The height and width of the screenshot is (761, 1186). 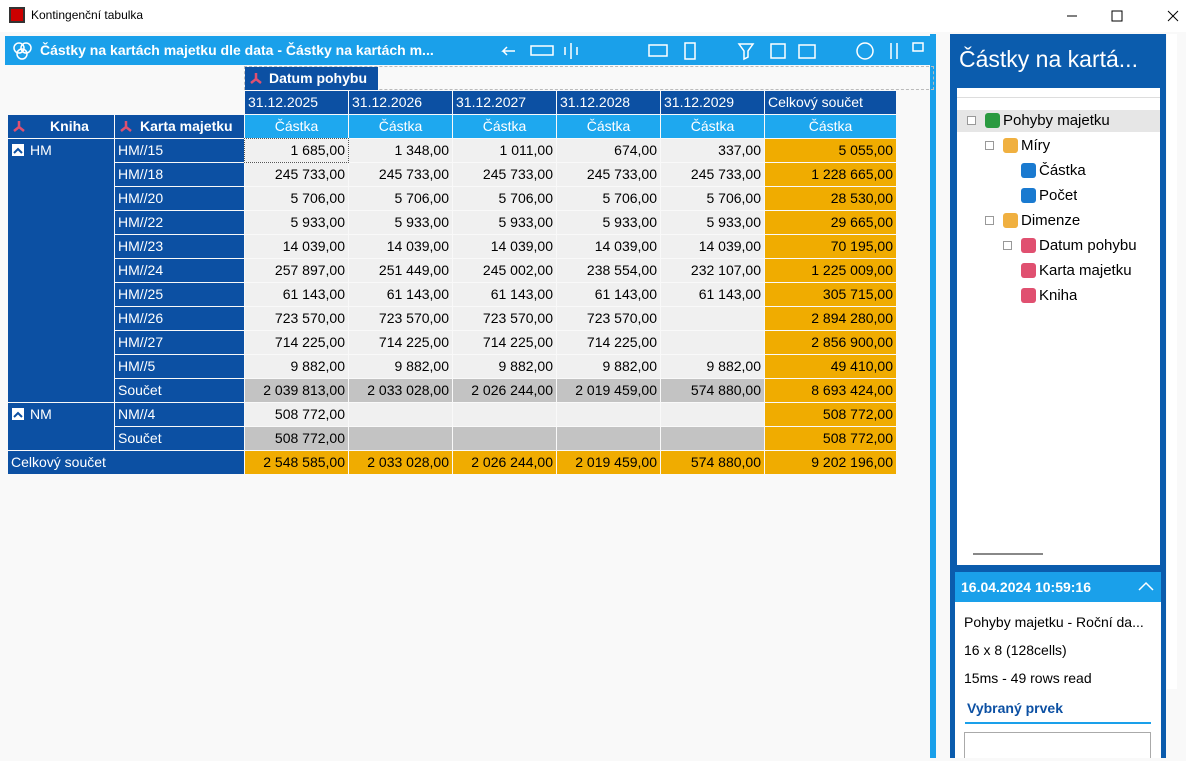 What do you see at coordinates (1015, 708) in the screenshot?
I see `info-section: Vybraný prvek` at bounding box center [1015, 708].